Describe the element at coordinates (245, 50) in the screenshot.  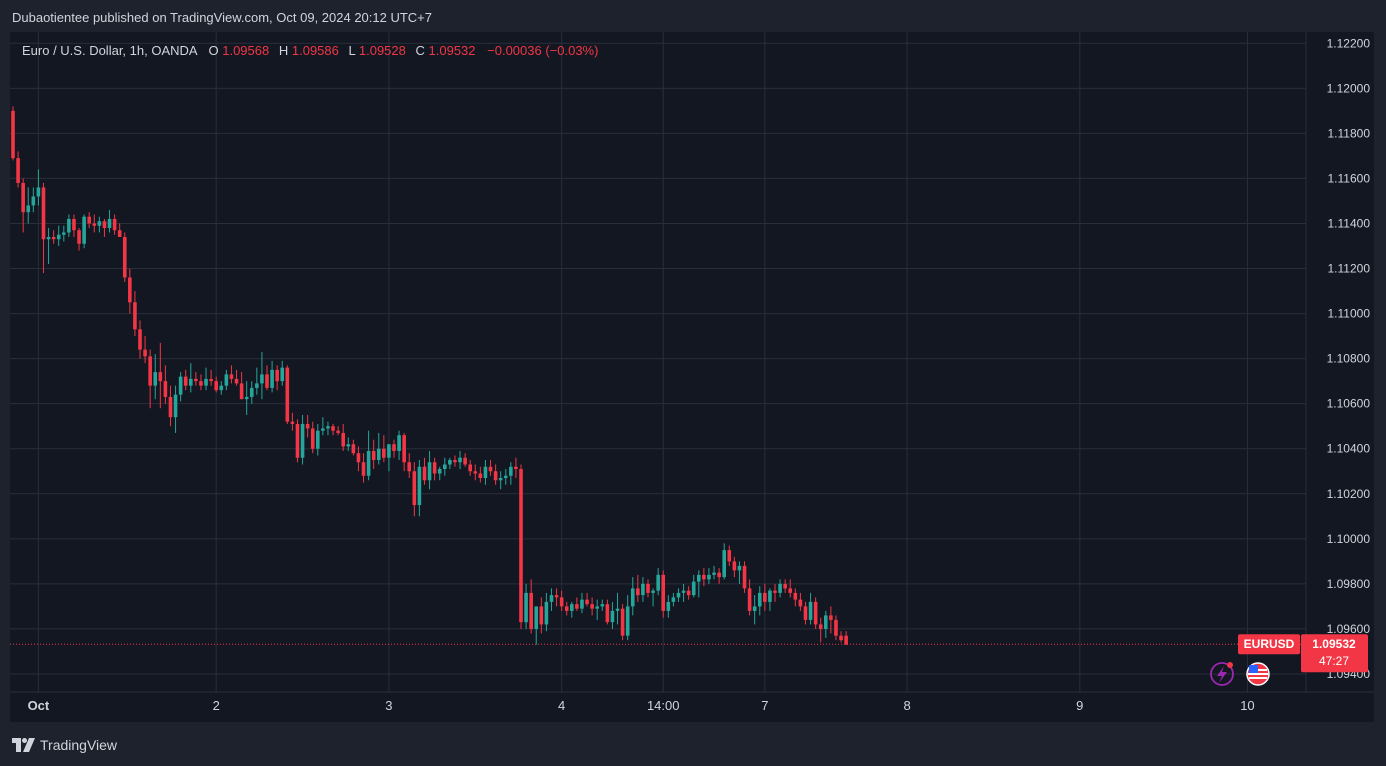
I see `legend-open-value: 1.09568` at that location.